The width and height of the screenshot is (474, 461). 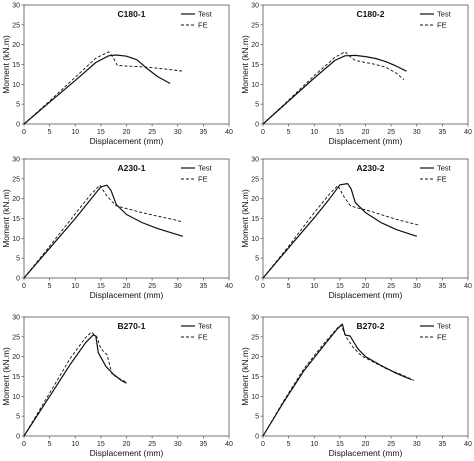 What do you see at coordinates (371, 14) in the screenshot?
I see `chart-title: C180-2` at bounding box center [371, 14].